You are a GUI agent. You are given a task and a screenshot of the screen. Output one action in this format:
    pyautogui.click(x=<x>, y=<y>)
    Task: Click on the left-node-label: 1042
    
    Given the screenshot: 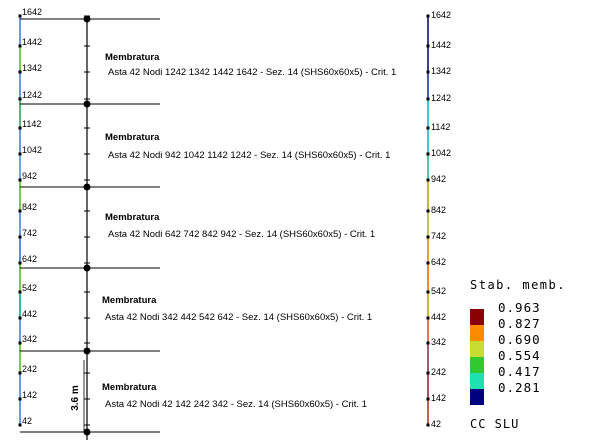 What is the action you would take?
    pyautogui.click(x=32, y=150)
    